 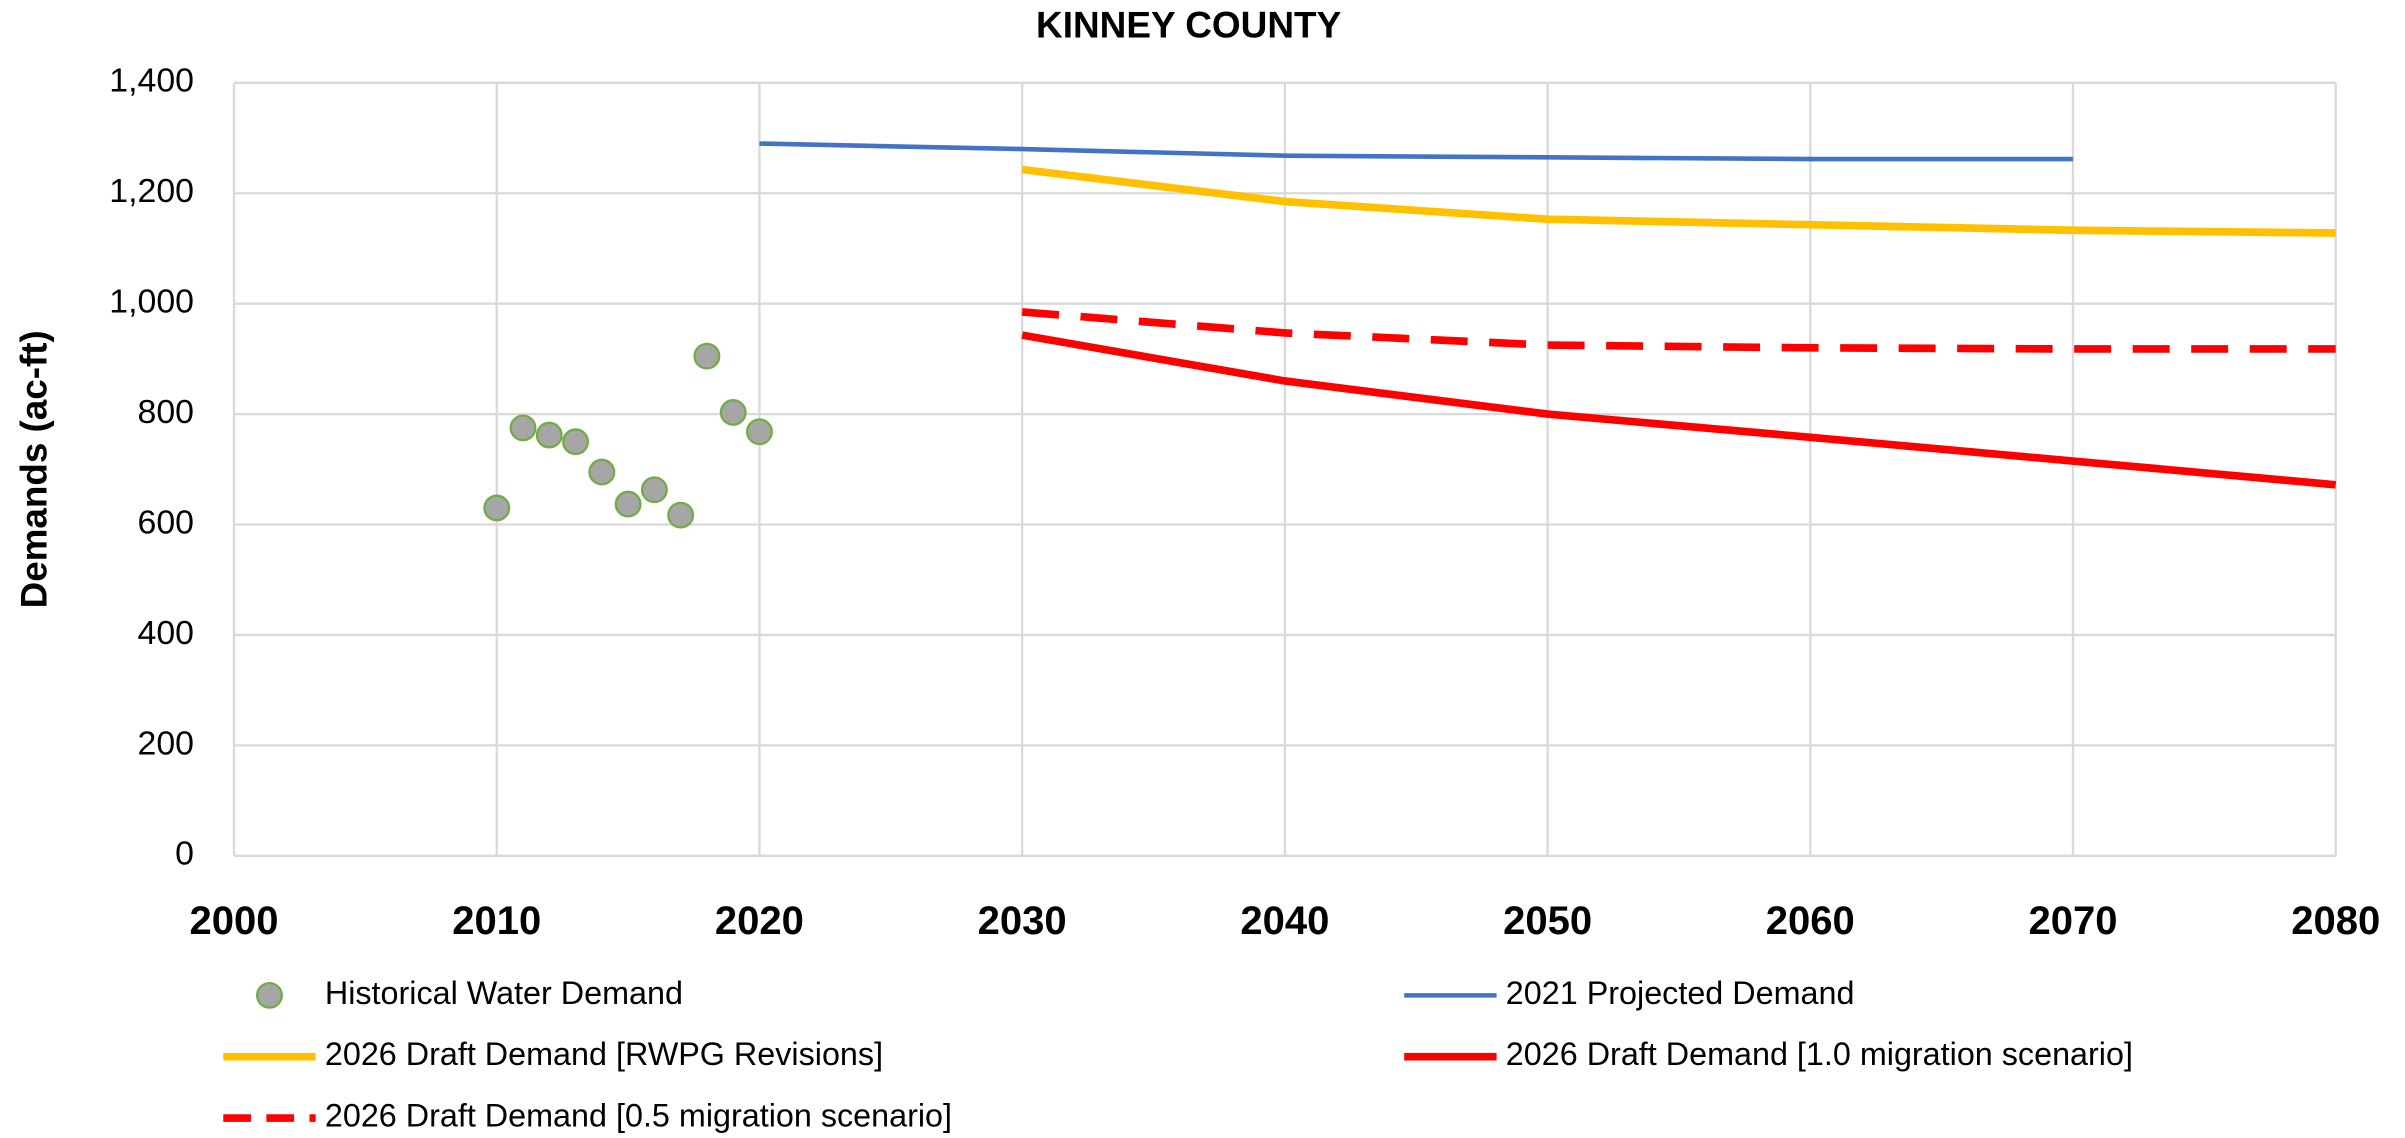 What do you see at coordinates (1022, 921) in the screenshot?
I see `x-tick-label: 2030` at bounding box center [1022, 921].